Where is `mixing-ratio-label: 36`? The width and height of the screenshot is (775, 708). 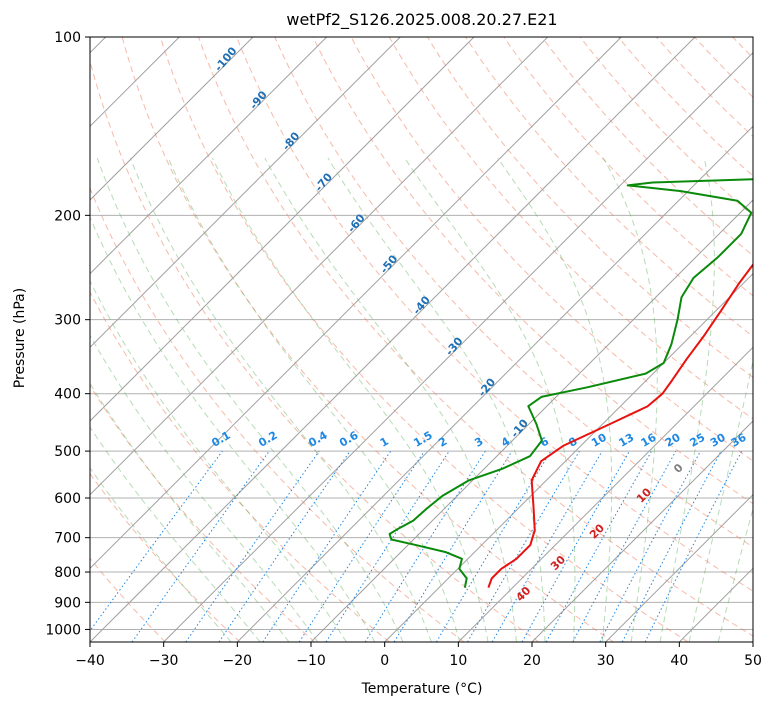 mixing-ratio-label: 36 is located at coordinates (739, 440).